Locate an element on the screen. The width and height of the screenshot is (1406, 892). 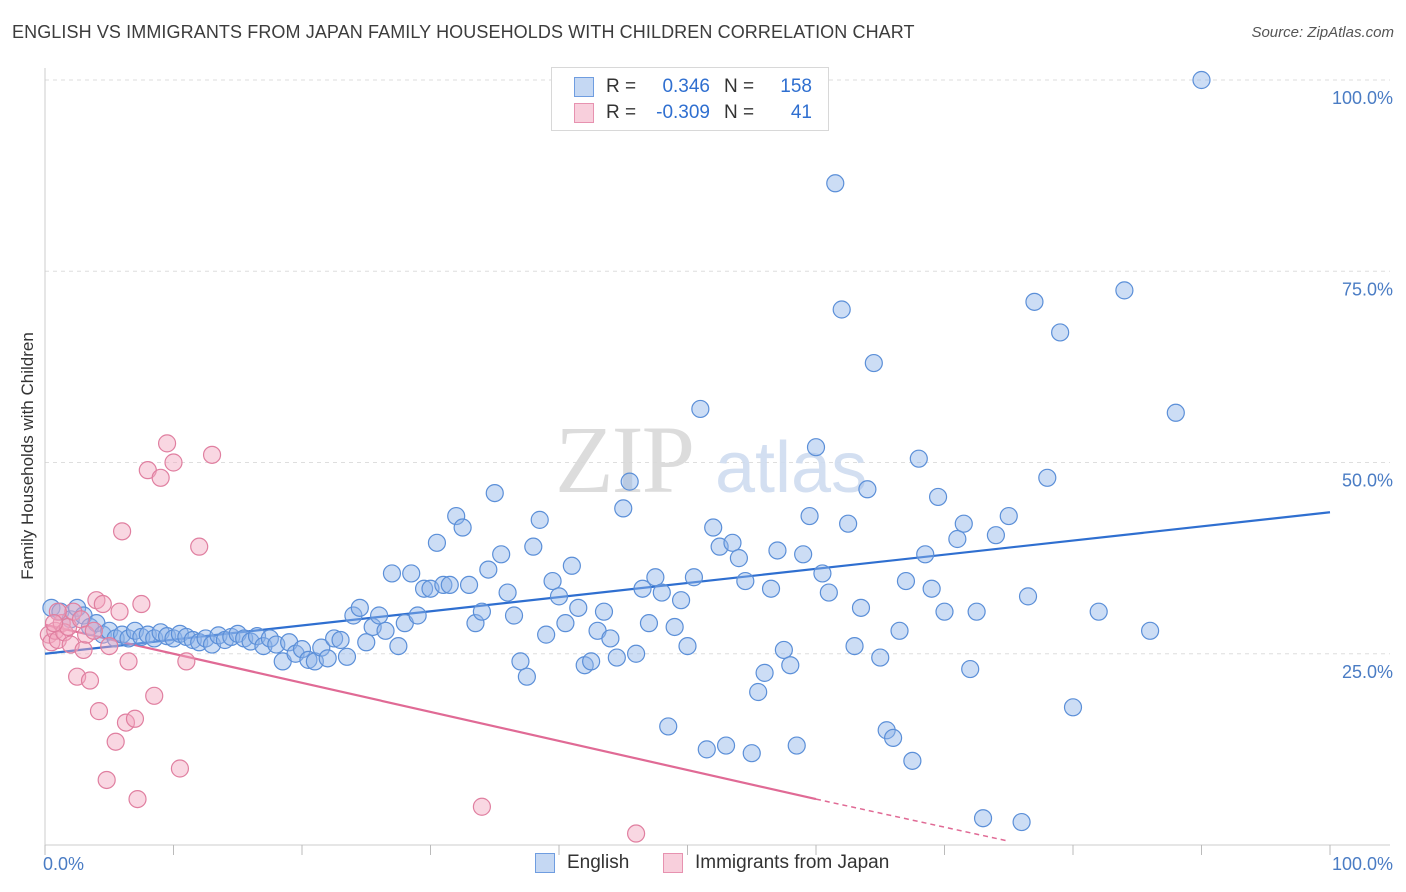
stats-legend: R = 0.346 N = 158 R = -0.309 N = 41 is located at coordinates (690, 99).